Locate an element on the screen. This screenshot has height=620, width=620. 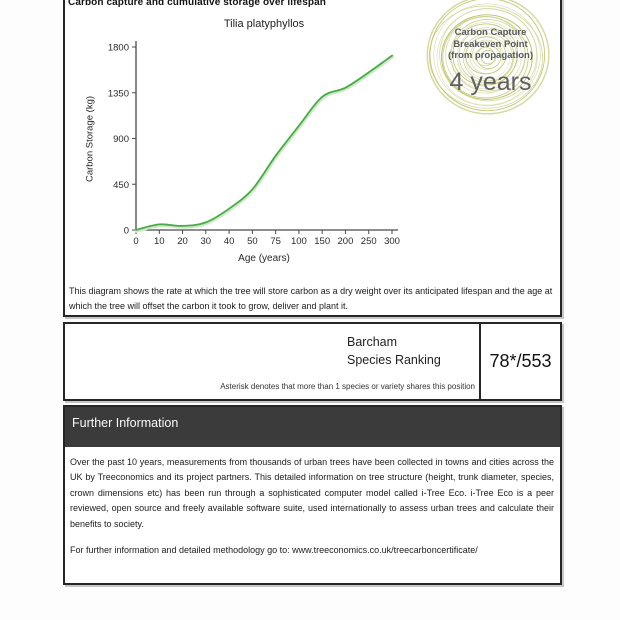
chart-species-title: Tilia platyphyllos is located at coordinates (264, 24).